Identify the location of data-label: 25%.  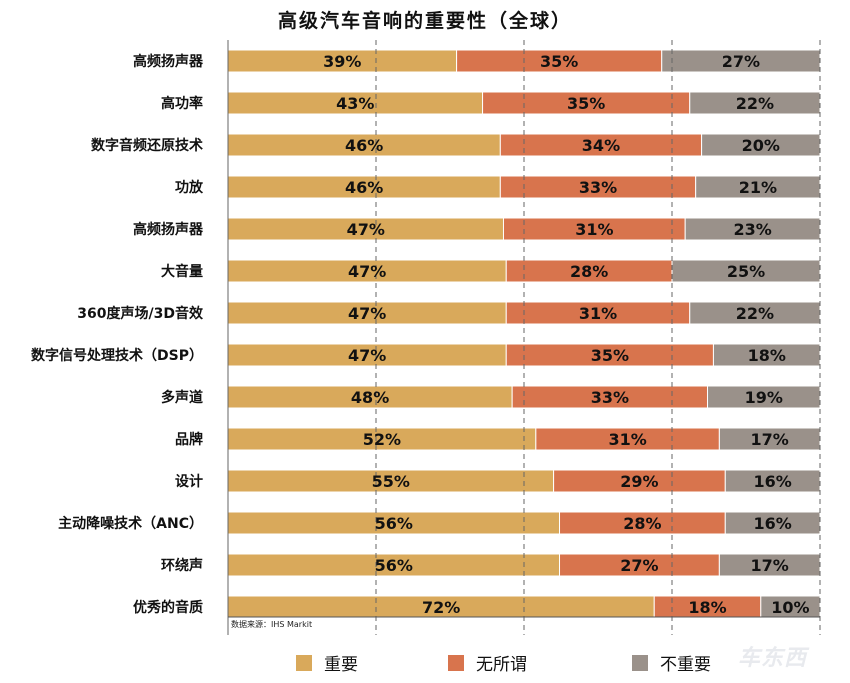
(746, 271).